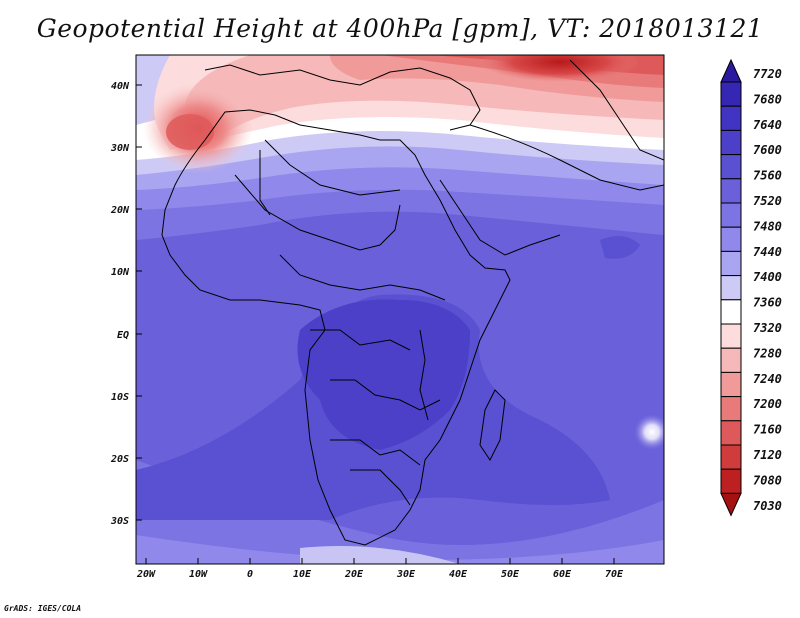 The image size is (800, 618). What do you see at coordinates (354, 574) in the screenshot?
I see `lon-tick-label: 20E` at bounding box center [354, 574].